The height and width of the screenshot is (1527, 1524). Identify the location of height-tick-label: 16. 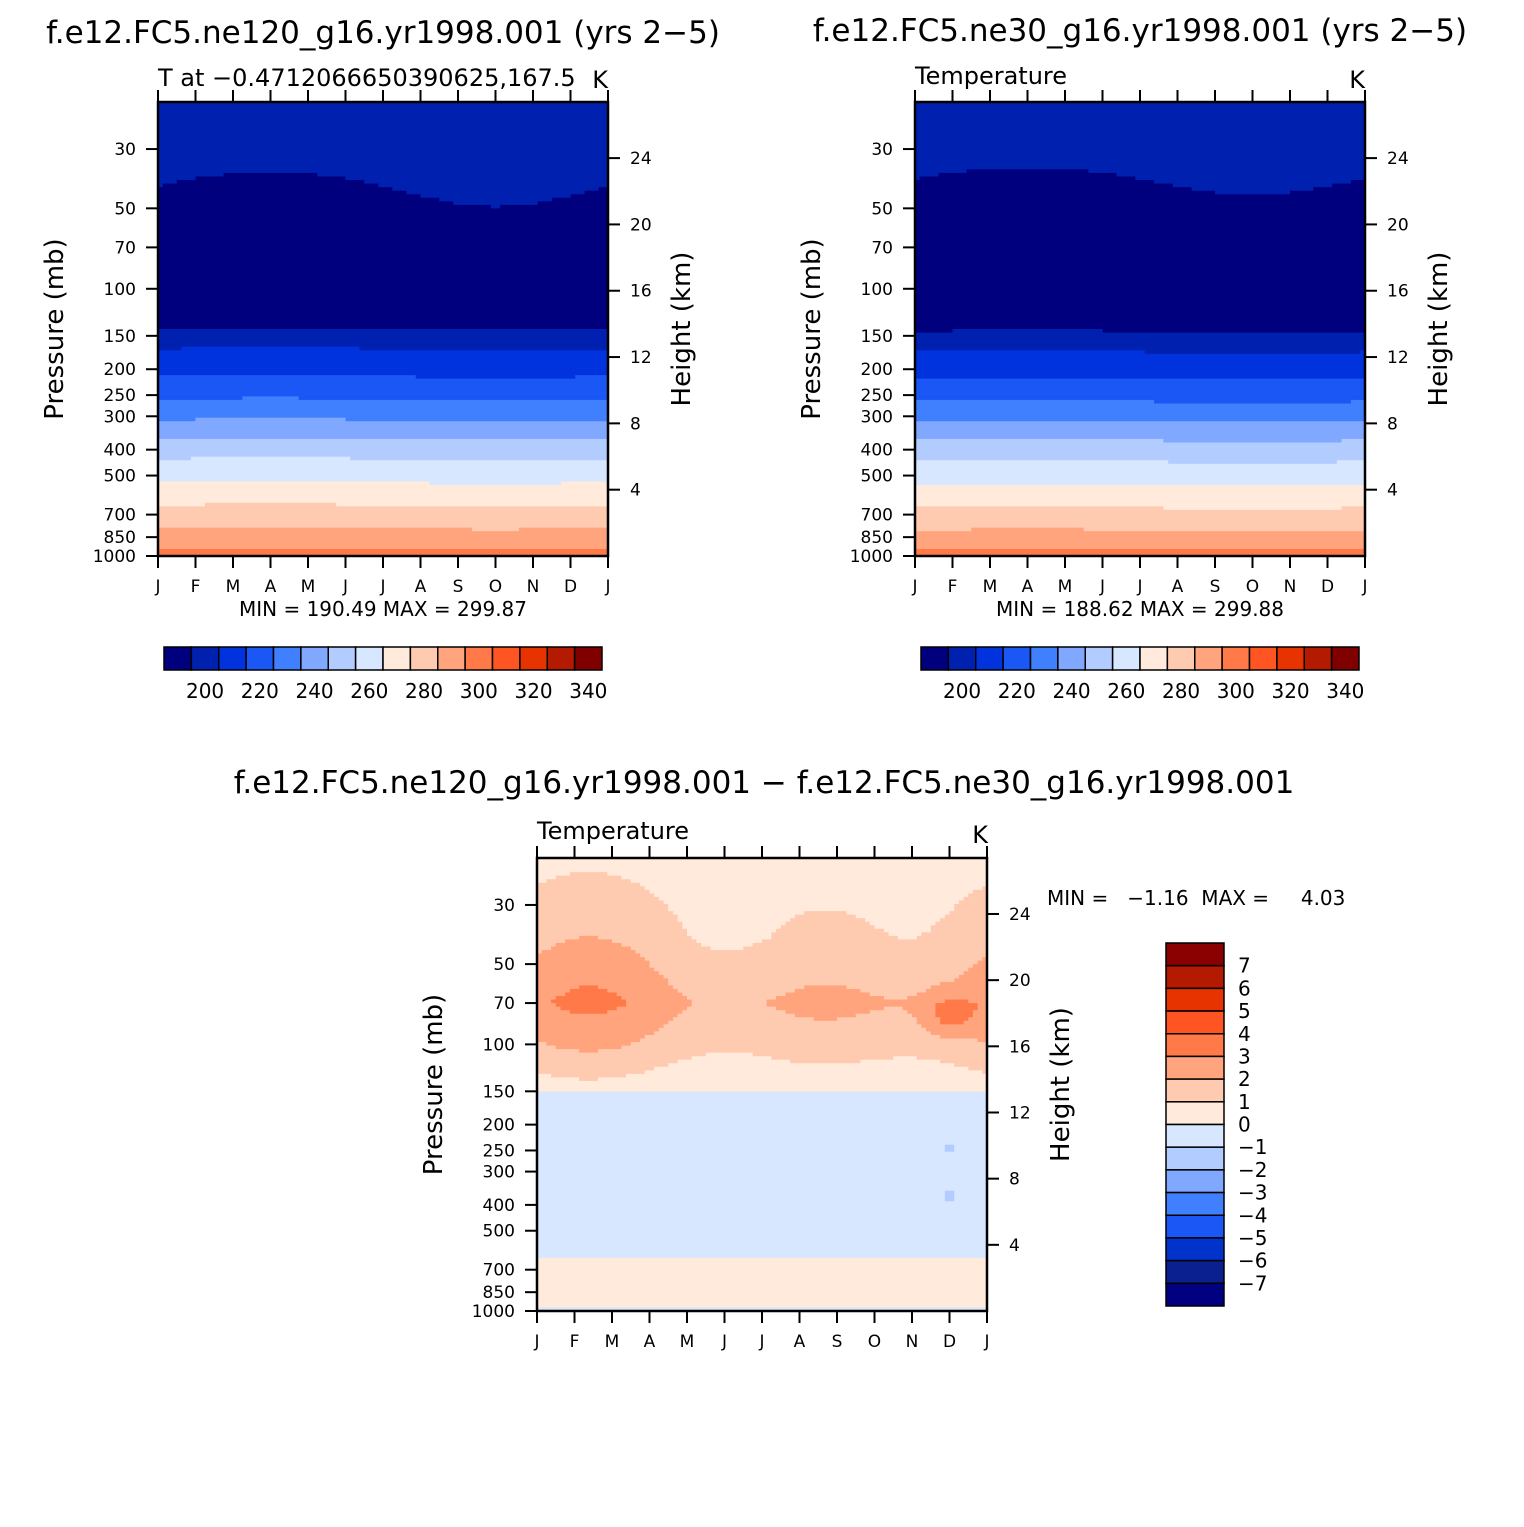
(1020, 1047).